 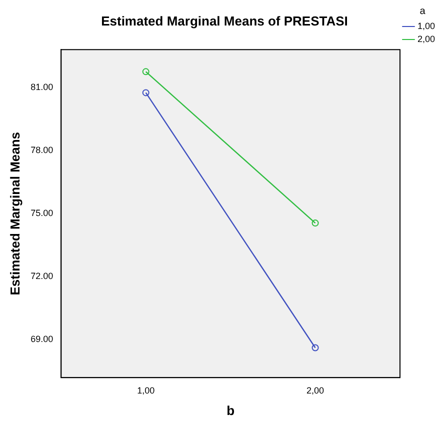 What do you see at coordinates (230, 410) in the screenshot?
I see `x-axis-title: b` at bounding box center [230, 410].